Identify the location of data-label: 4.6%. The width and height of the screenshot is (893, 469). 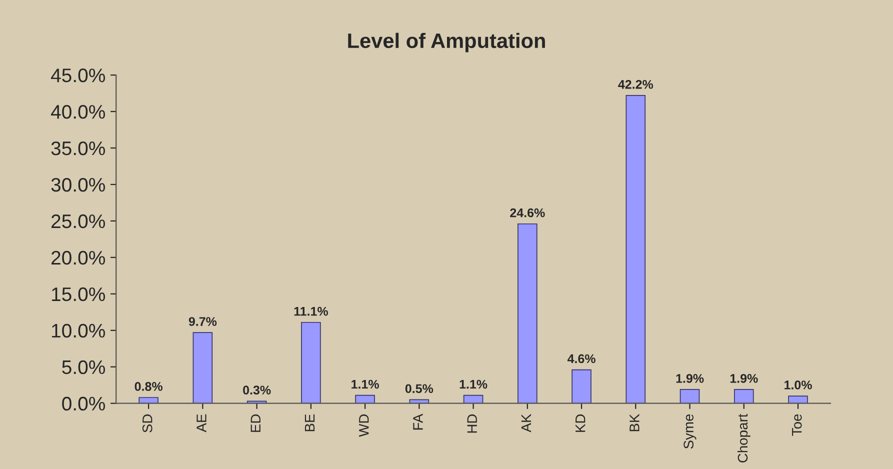
(581, 359).